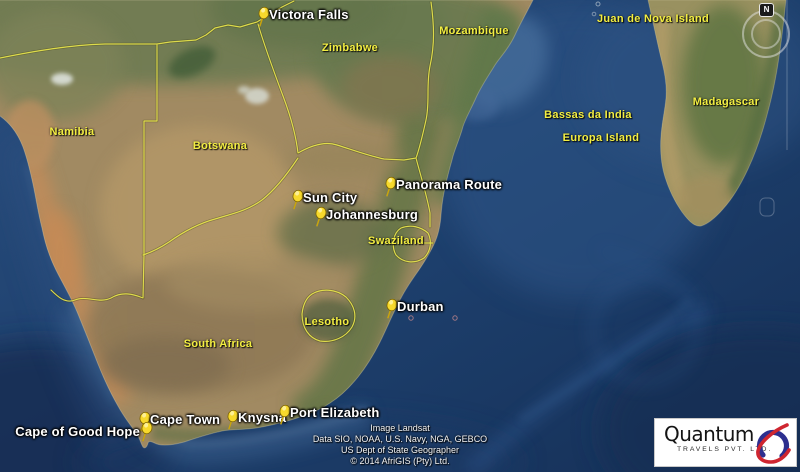  I want to click on pin-label: Victora Falls, so click(309, 14).